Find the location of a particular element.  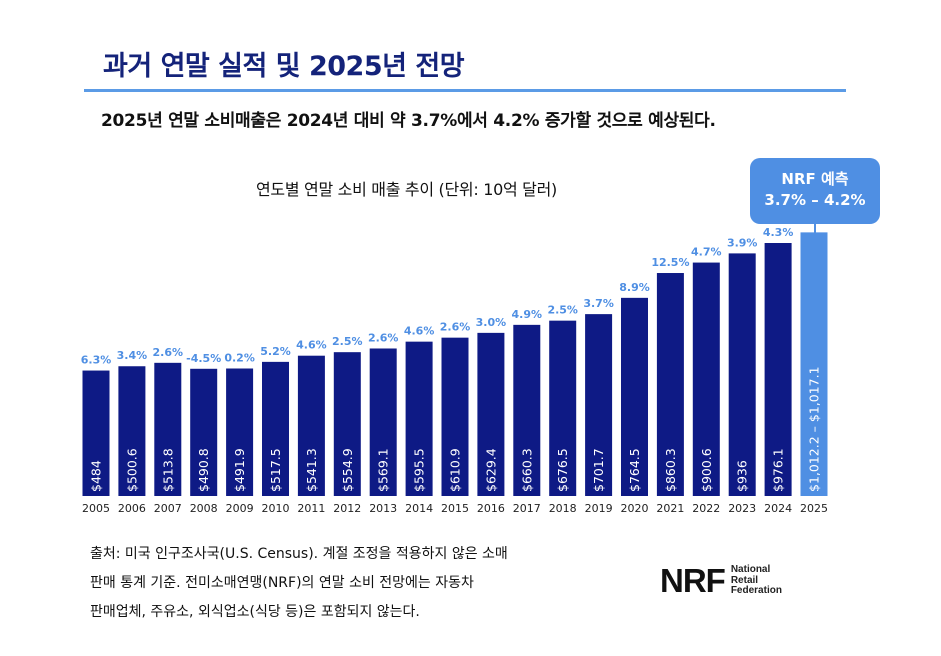

value-label-2024: $976.1 is located at coordinates (778, 470).